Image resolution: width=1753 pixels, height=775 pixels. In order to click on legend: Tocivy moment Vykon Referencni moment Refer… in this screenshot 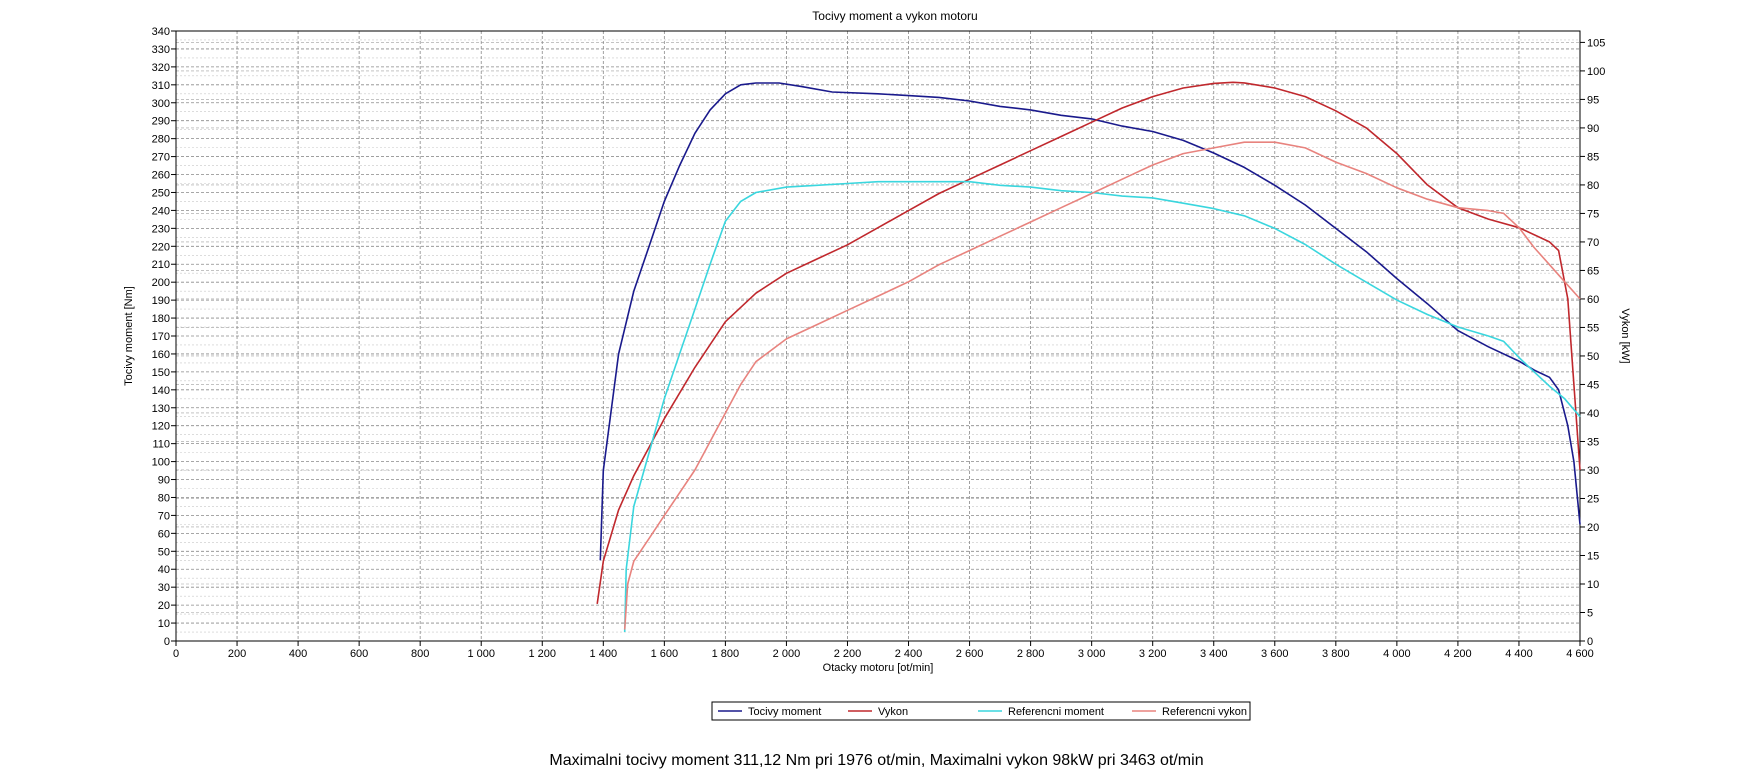, I will do `click(981, 711)`.